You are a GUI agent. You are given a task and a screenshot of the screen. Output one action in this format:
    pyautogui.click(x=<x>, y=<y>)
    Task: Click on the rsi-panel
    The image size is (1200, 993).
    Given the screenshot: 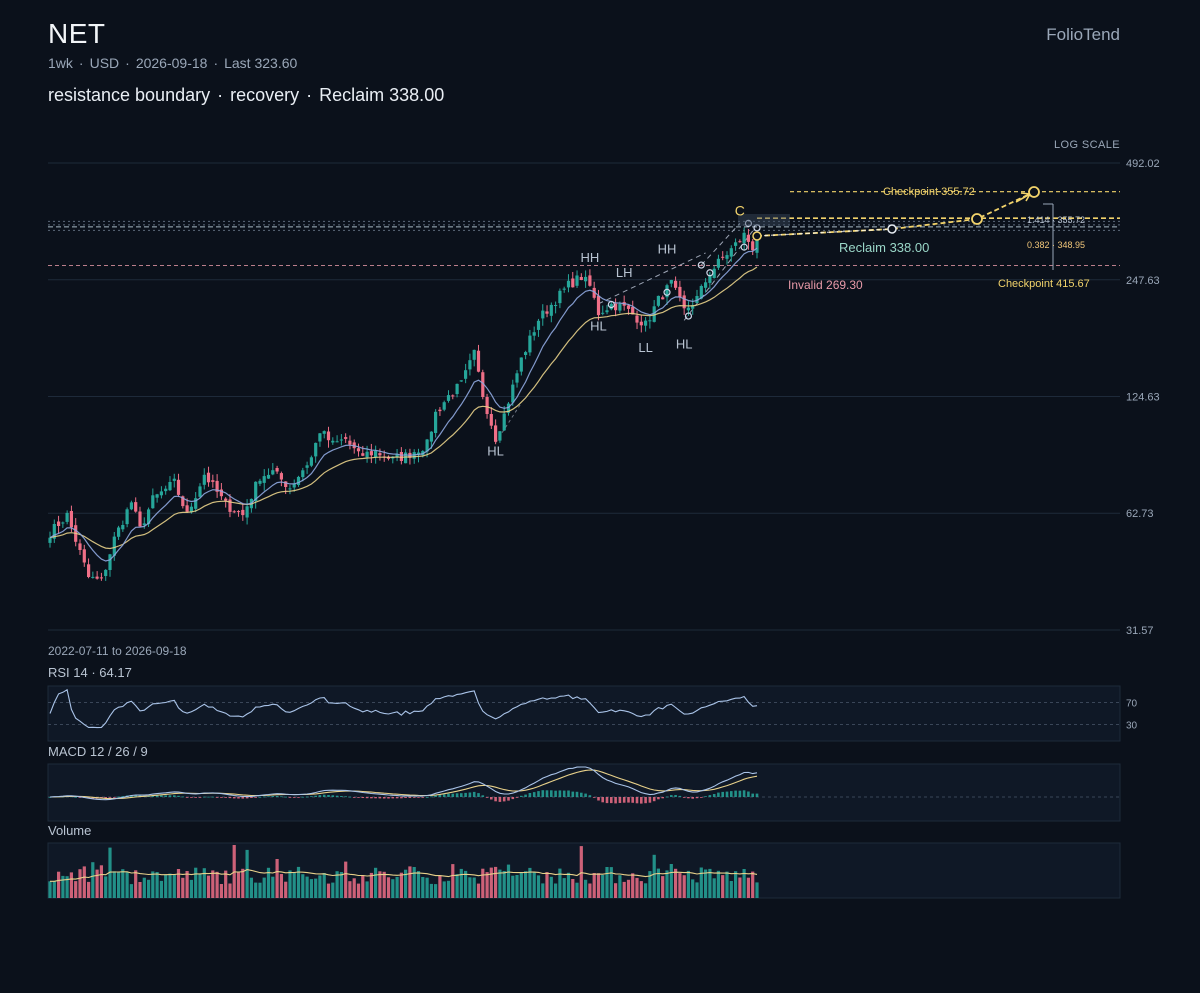 What is the action you would take?
    pyautogui.click(x=584, y=713)
    